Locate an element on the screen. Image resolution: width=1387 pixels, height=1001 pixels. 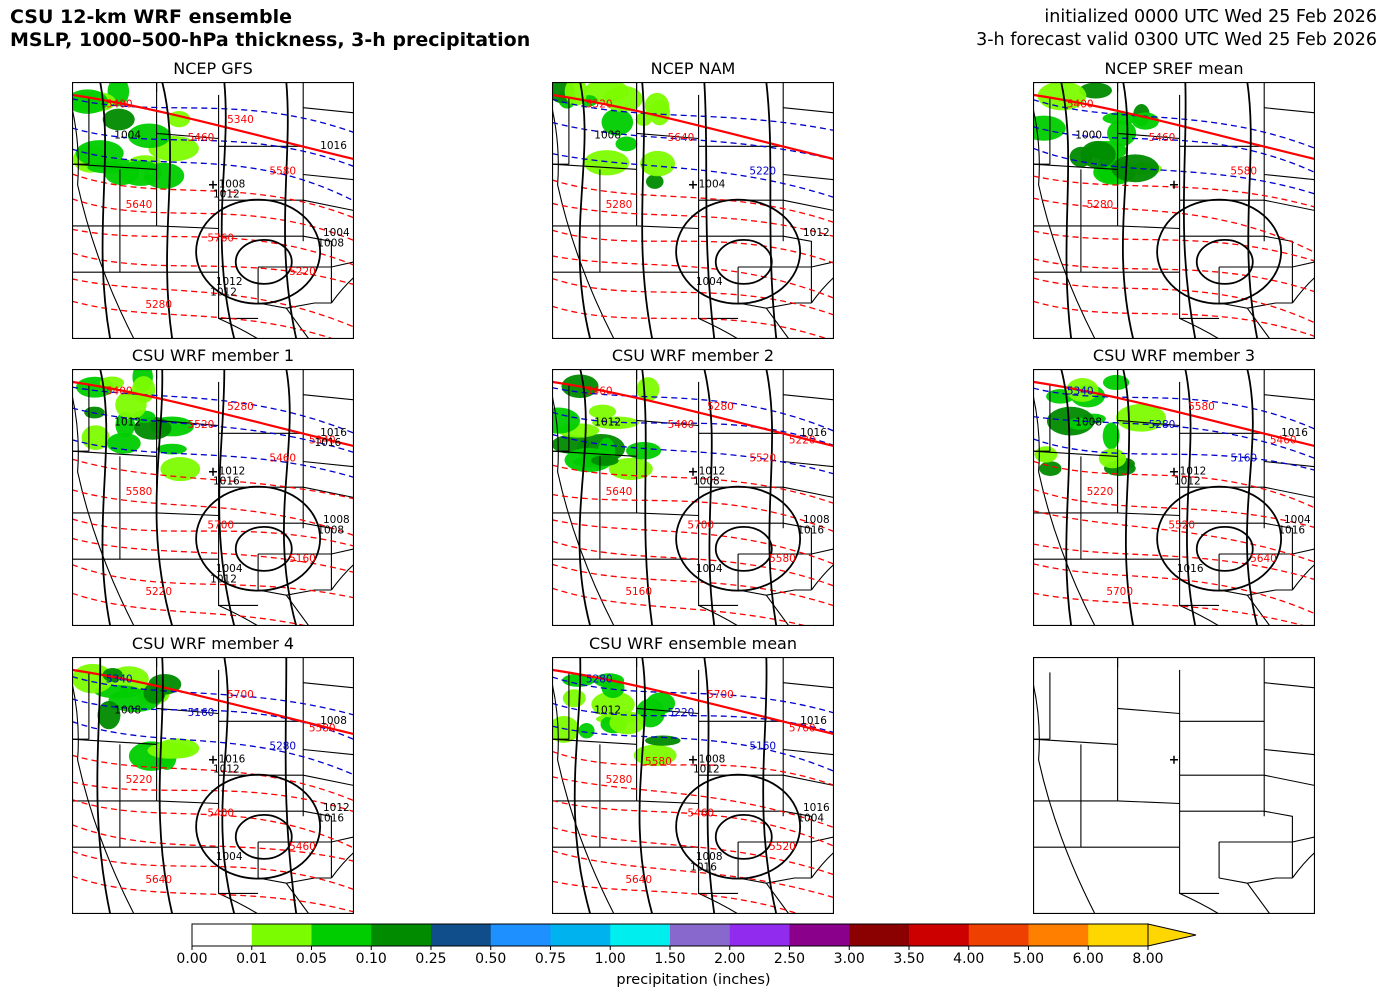
mslp-contours is located at coordinates (1171, 497).